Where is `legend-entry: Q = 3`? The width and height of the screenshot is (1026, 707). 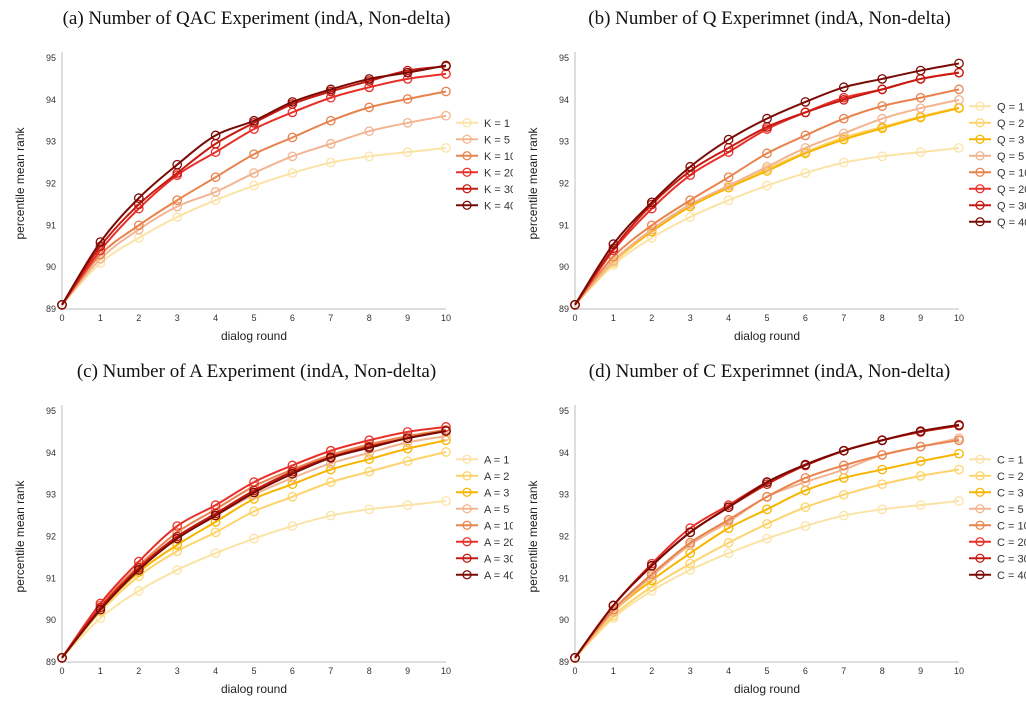 legend-entry: Q = 3 is located at coordinates (1010, 140).